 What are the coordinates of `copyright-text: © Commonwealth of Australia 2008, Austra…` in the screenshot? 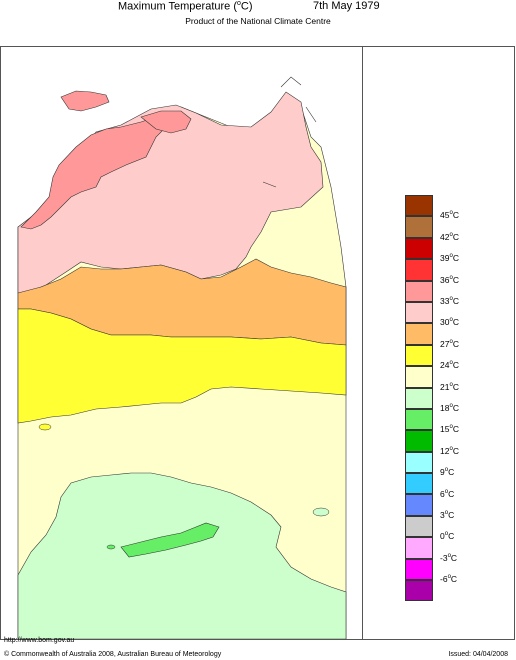 It's located at (113, 654).